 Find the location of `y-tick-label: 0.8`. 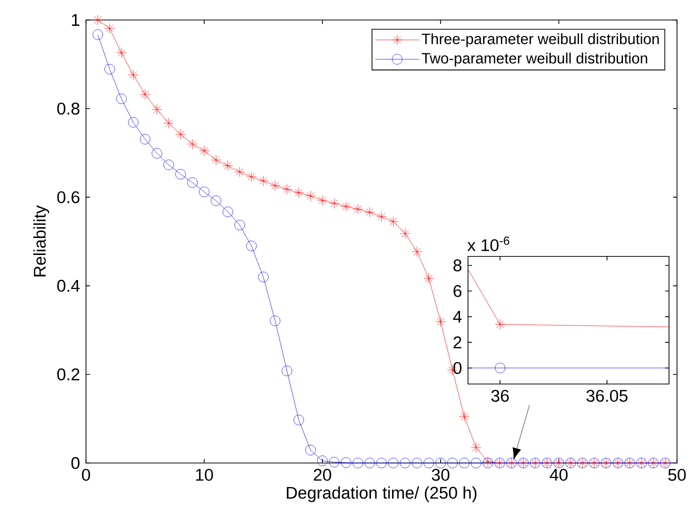

y-tick-label: 0.8 is located at coordinates (68, 108).